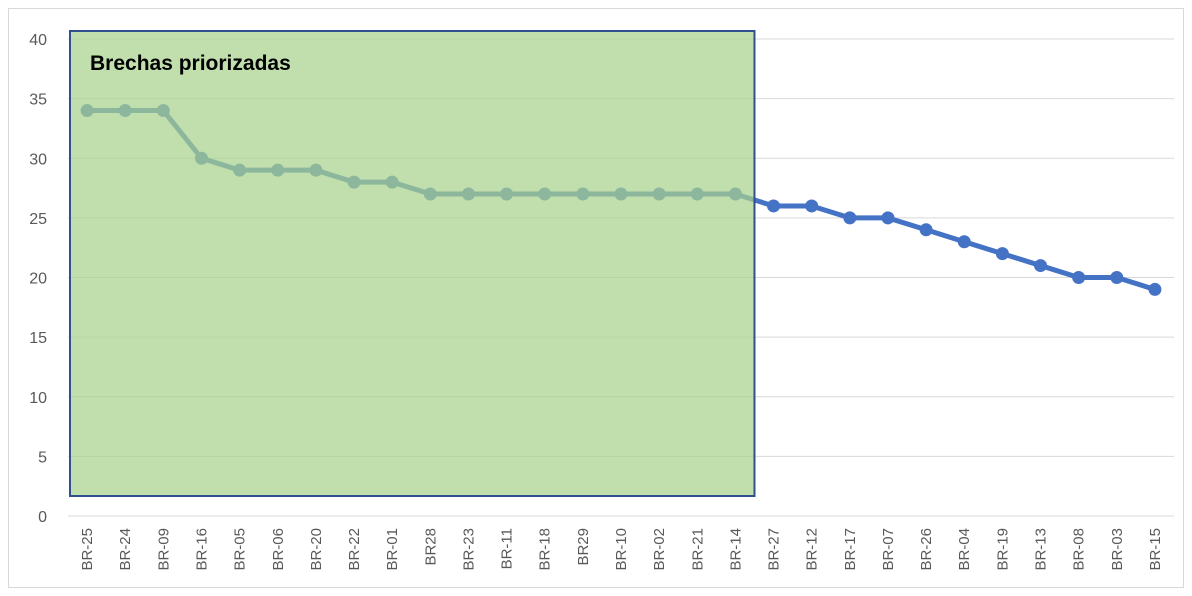 Image resolution: width=1192 pixels, height=596 pixels. Describe the element at coordinates (1002, 549) in the screenshot. I see `x-tick-label: BR-19` at that location.